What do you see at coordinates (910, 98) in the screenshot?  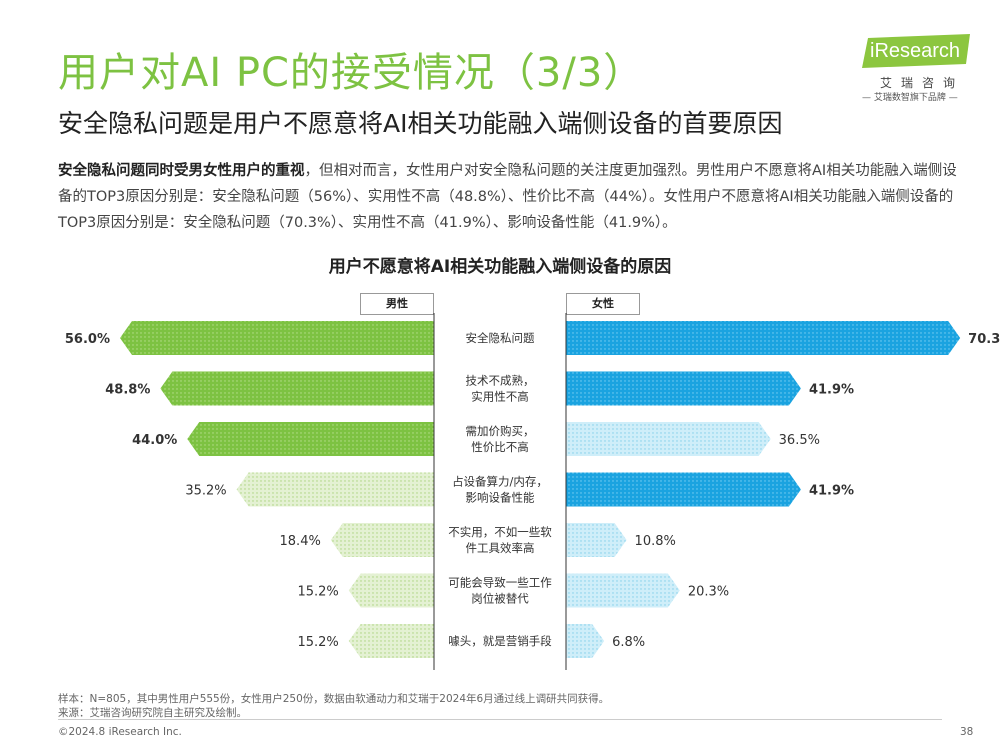 I see `logo-slogan: — 艾瑞数智旗下品牌 —` at bounding box center [910, 98].